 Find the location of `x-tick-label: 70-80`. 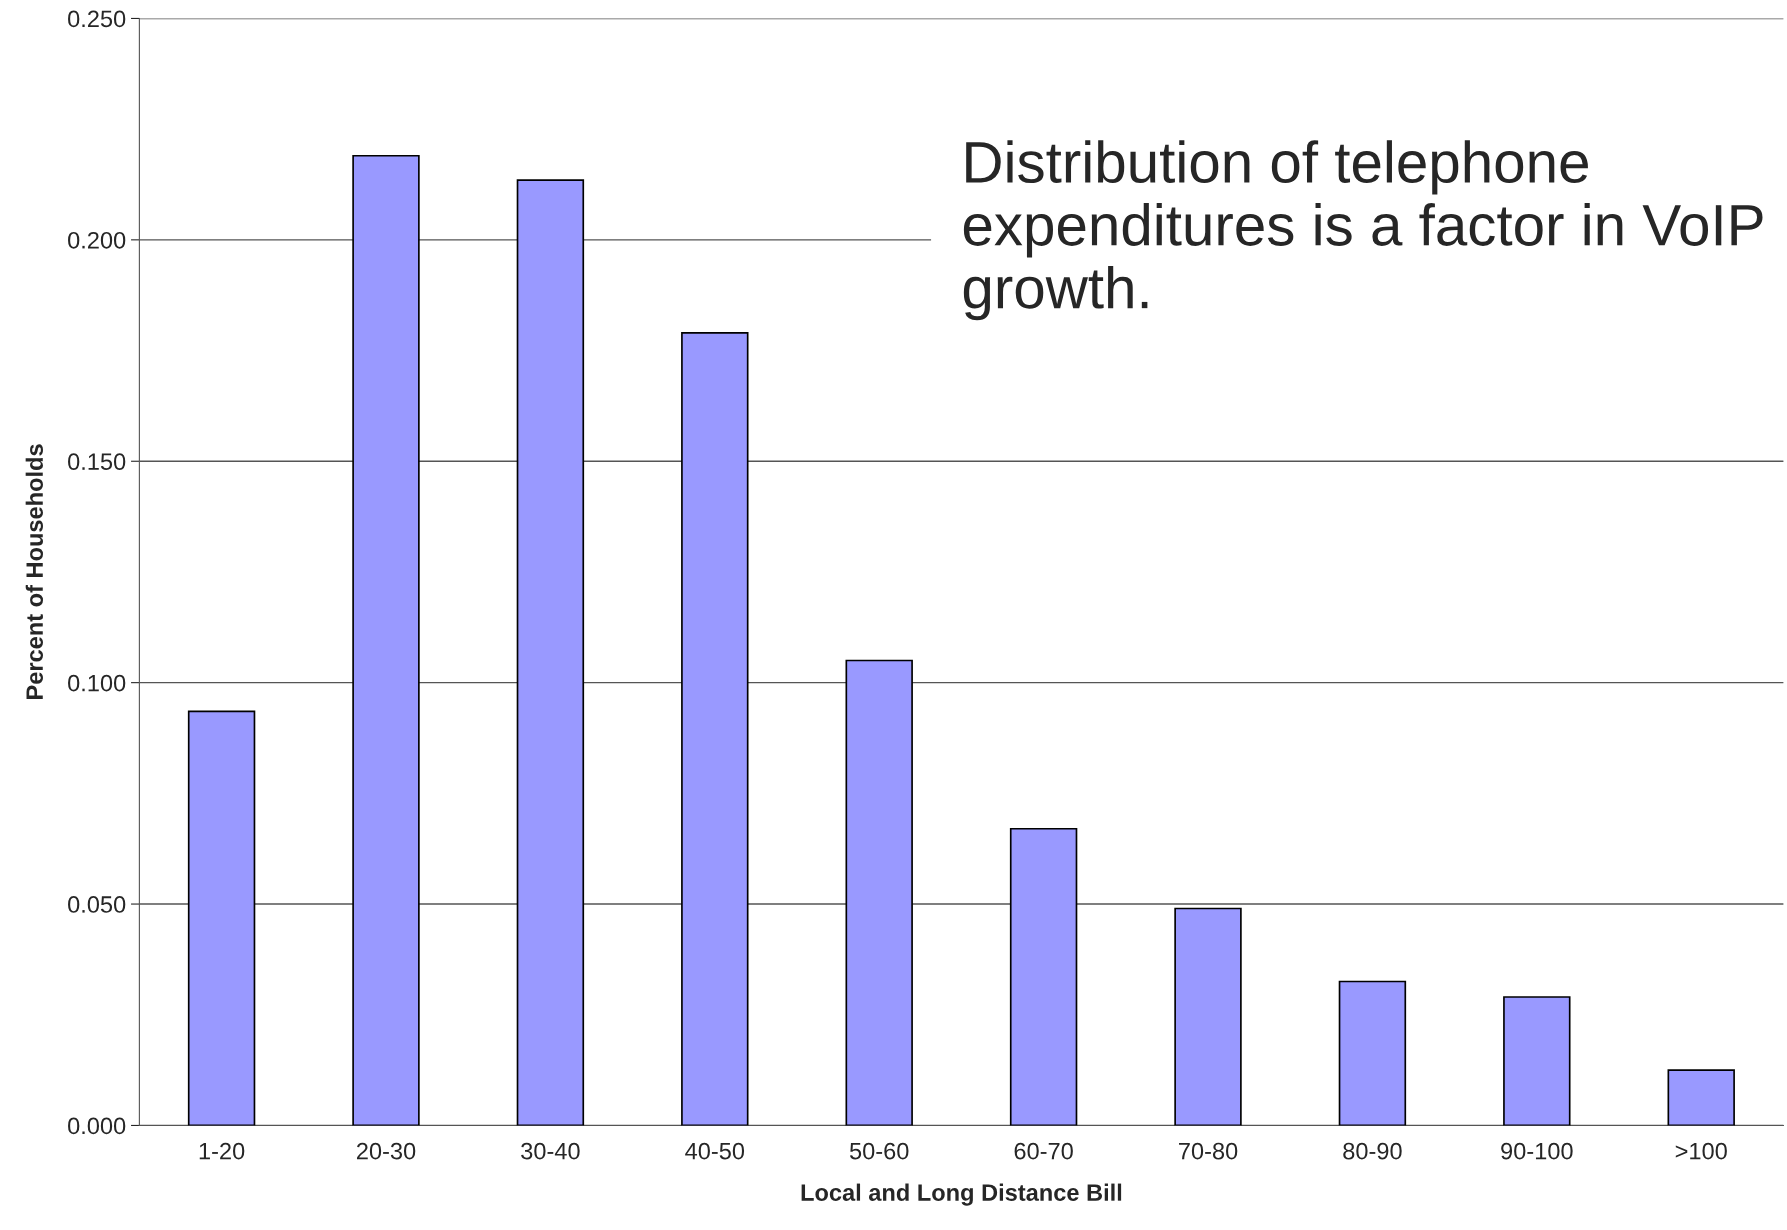

x-tick-label: 70-80 is located at coordinates (1208, 1151).